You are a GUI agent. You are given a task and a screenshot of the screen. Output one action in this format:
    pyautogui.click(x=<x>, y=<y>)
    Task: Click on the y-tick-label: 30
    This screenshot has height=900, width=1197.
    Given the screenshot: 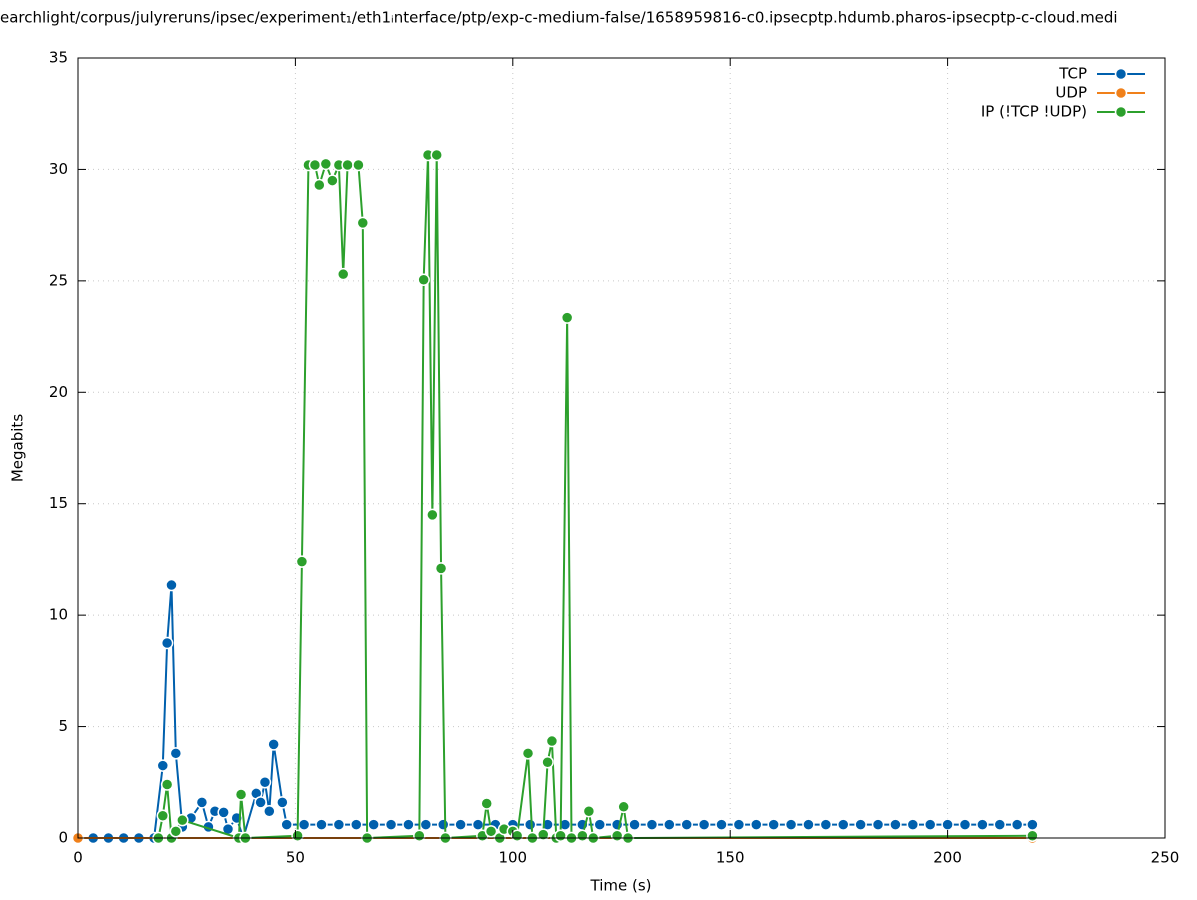 What is the action you would take?
    pyautogui.click(x=58, y=169)
    